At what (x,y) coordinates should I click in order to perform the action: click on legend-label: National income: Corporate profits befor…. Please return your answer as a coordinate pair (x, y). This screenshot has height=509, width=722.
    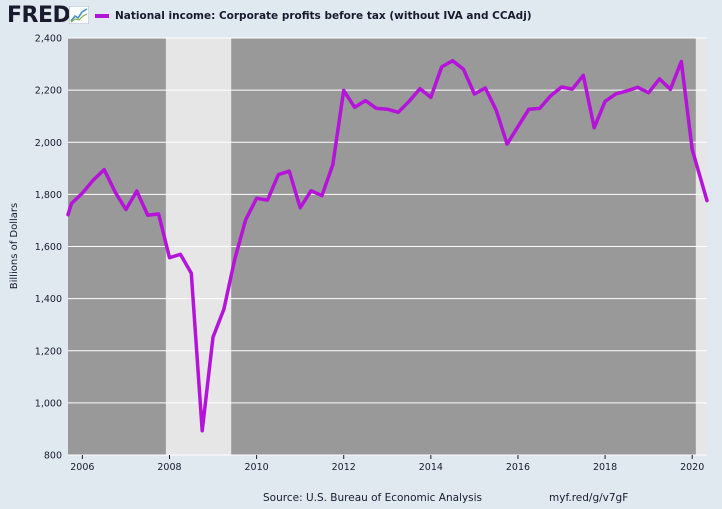
    Looking at the image, I should click on (323, 16).